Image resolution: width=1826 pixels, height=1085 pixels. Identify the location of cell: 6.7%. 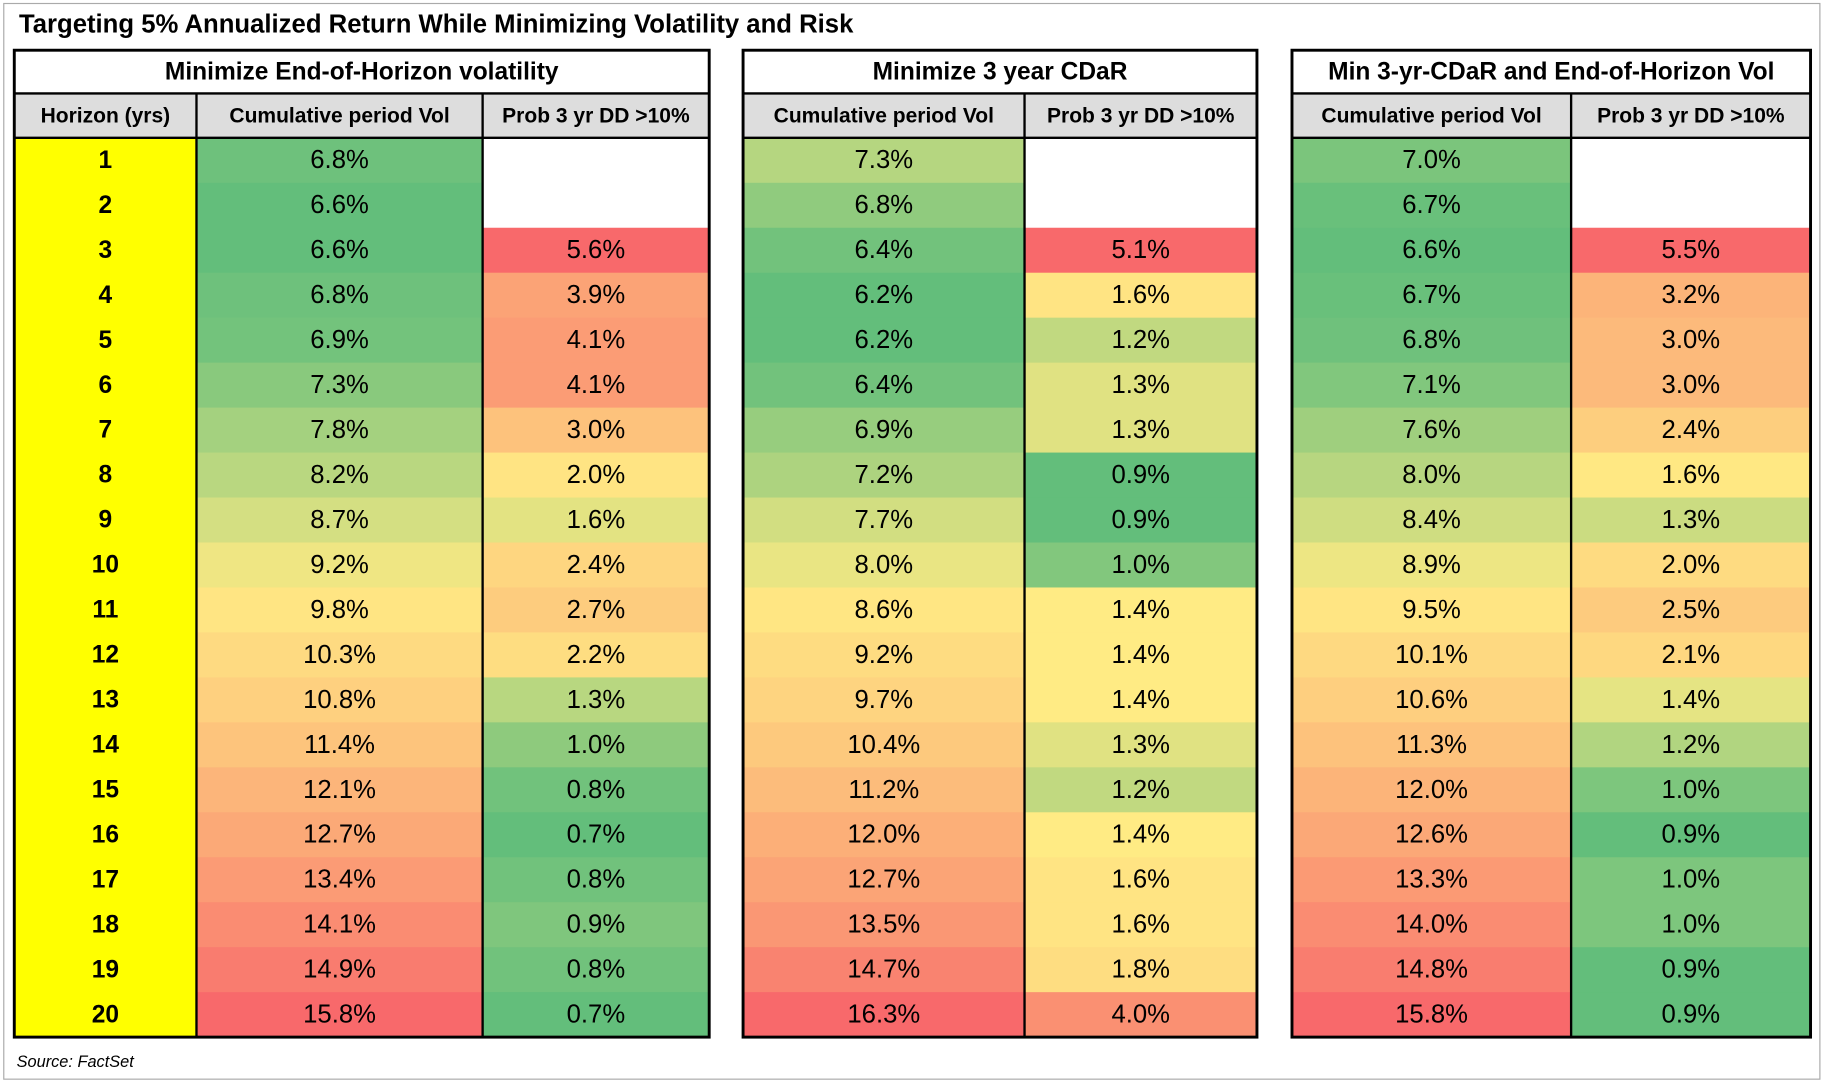
(1431, 205).